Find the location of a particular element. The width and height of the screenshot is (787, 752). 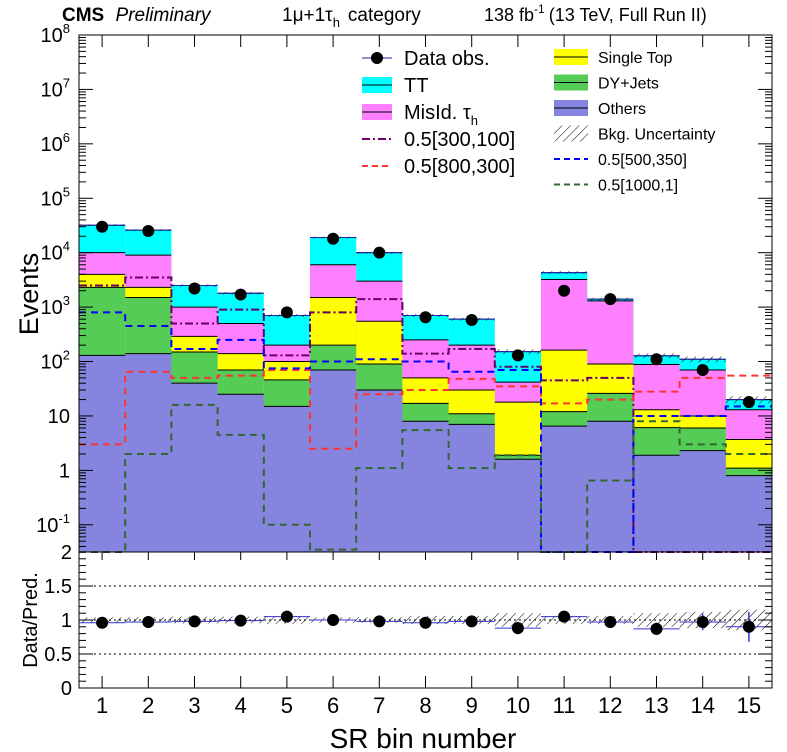

category-subscript: h is located at coordinates (336, 22).